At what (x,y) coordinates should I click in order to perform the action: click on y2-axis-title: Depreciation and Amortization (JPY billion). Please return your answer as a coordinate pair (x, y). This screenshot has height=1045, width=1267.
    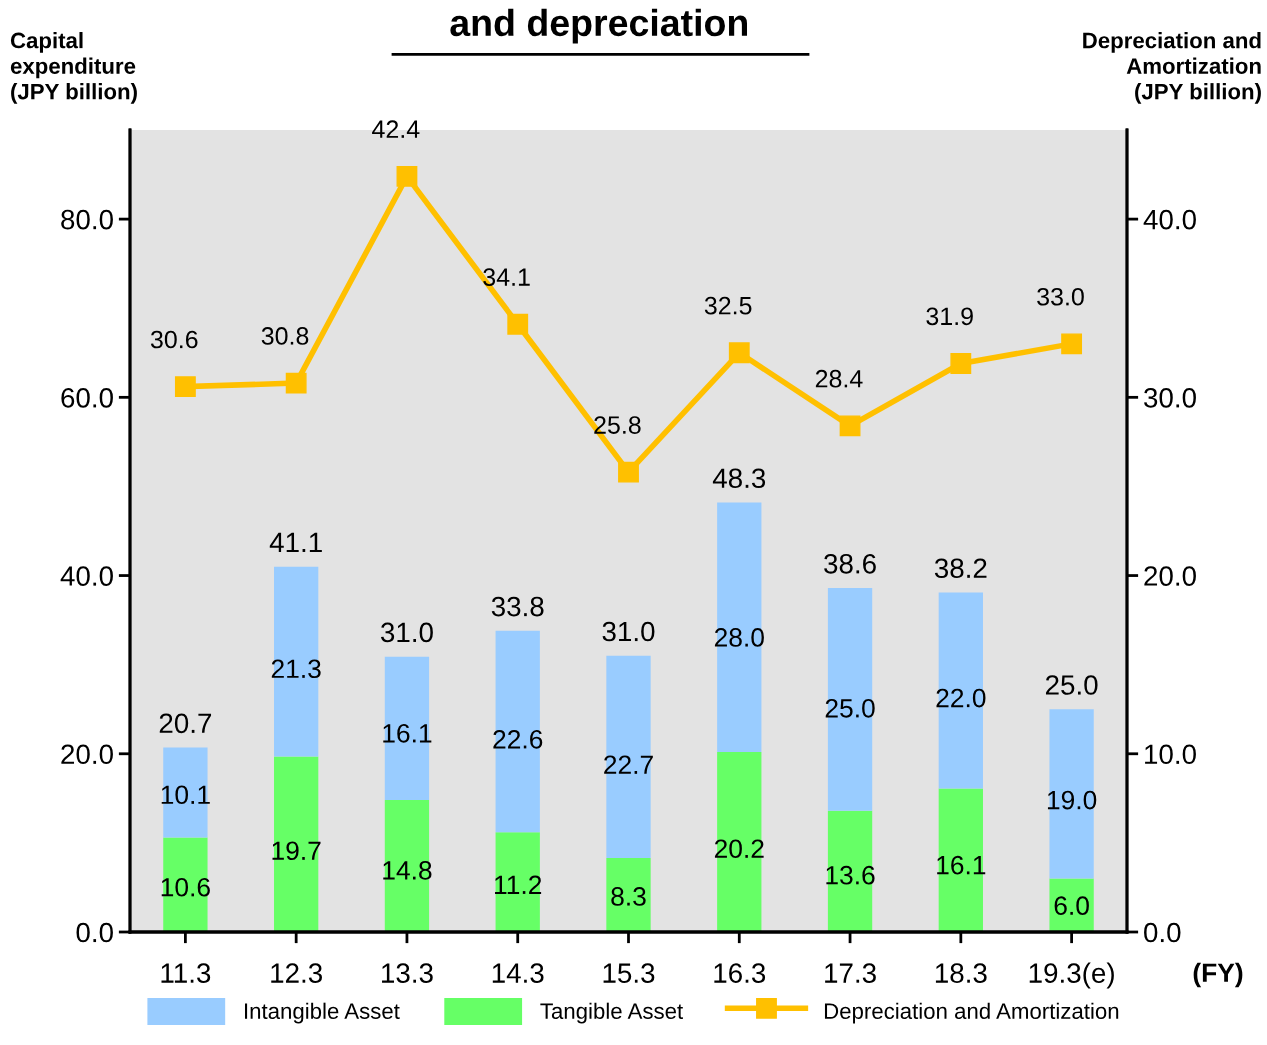
    Looking at the image, I should click on (1172, 68).